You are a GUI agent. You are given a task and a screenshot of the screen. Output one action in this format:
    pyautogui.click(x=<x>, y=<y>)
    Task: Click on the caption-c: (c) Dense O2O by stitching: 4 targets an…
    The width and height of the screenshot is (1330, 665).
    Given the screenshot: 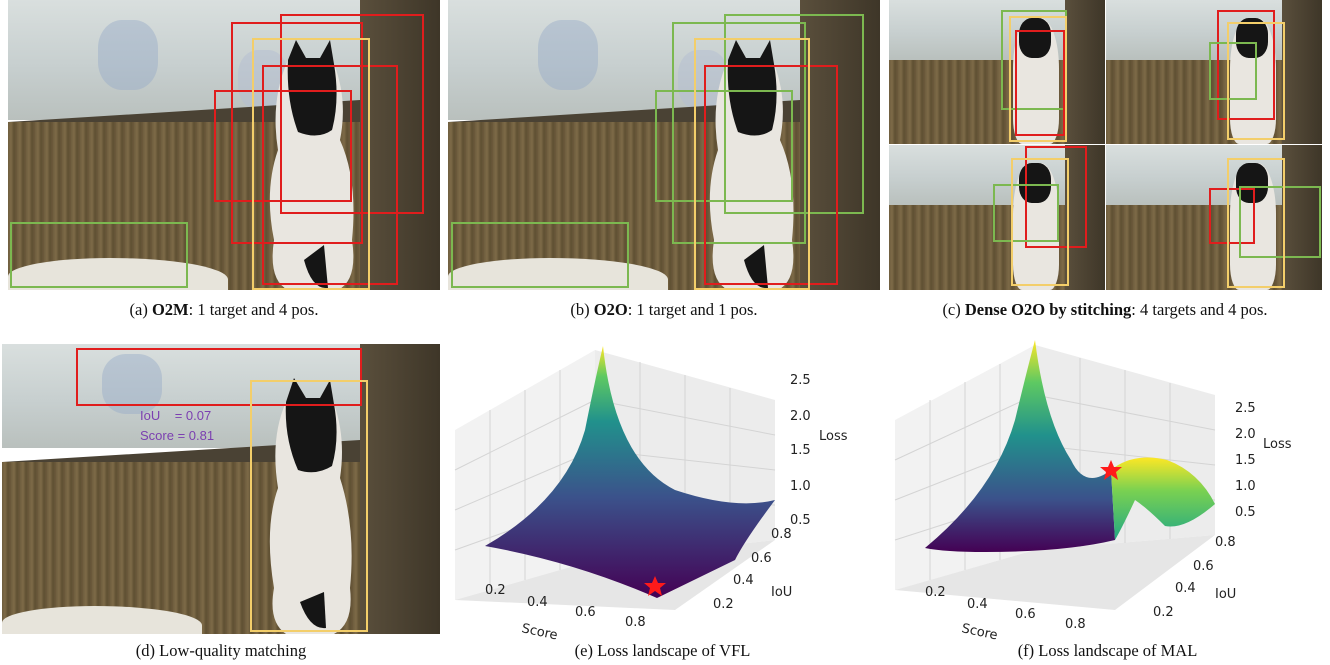 What is the action you would take?
    pyautogui.click(x=1105, y=309)
    